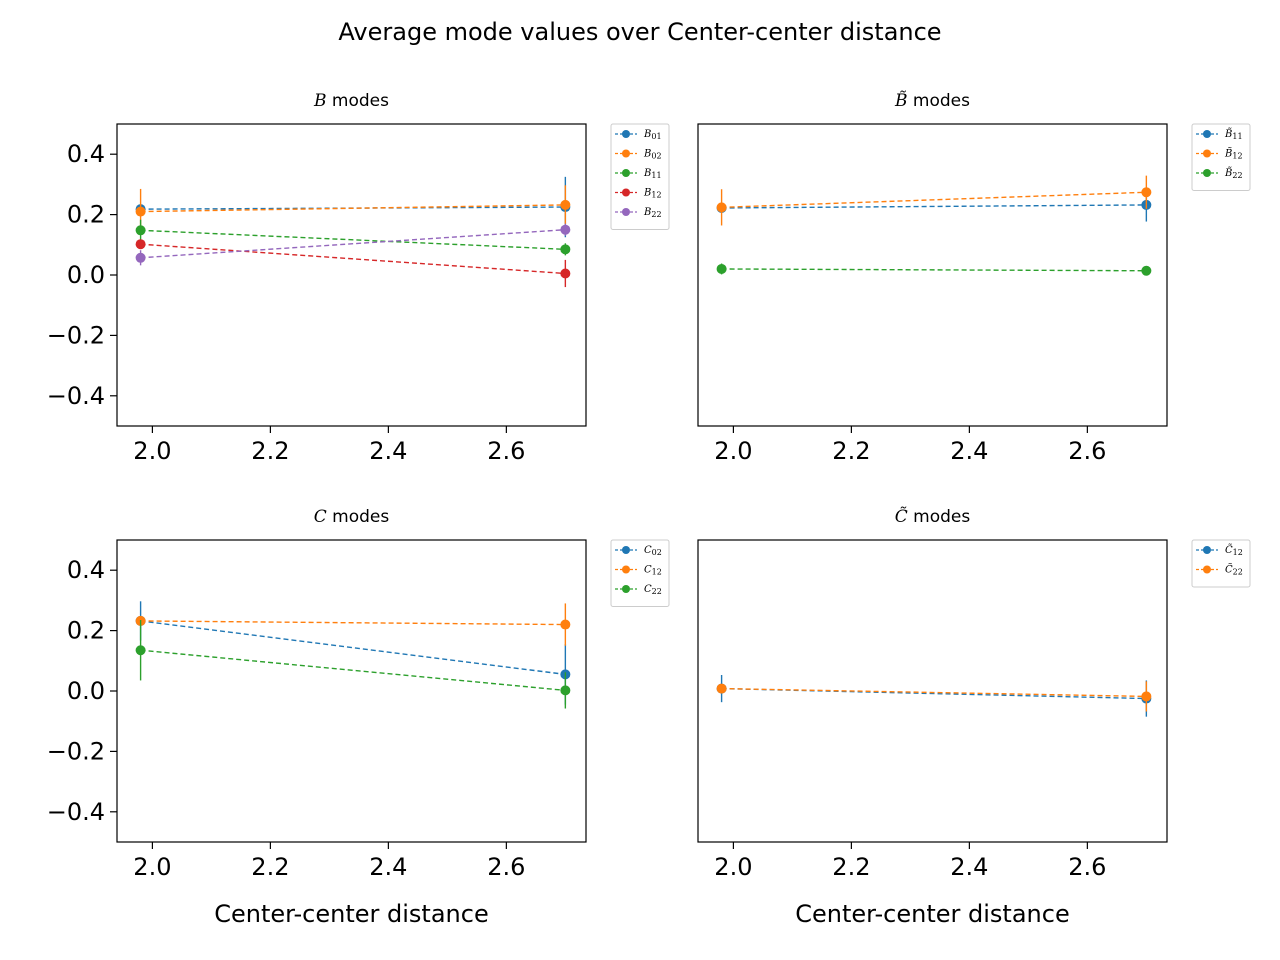 The width and height of the screenshot is (1280, 960). What do you see at coordinates (320, 517) in the screenshot?
I see `panel-title-symbol: C` at bounding box center [320, 517].